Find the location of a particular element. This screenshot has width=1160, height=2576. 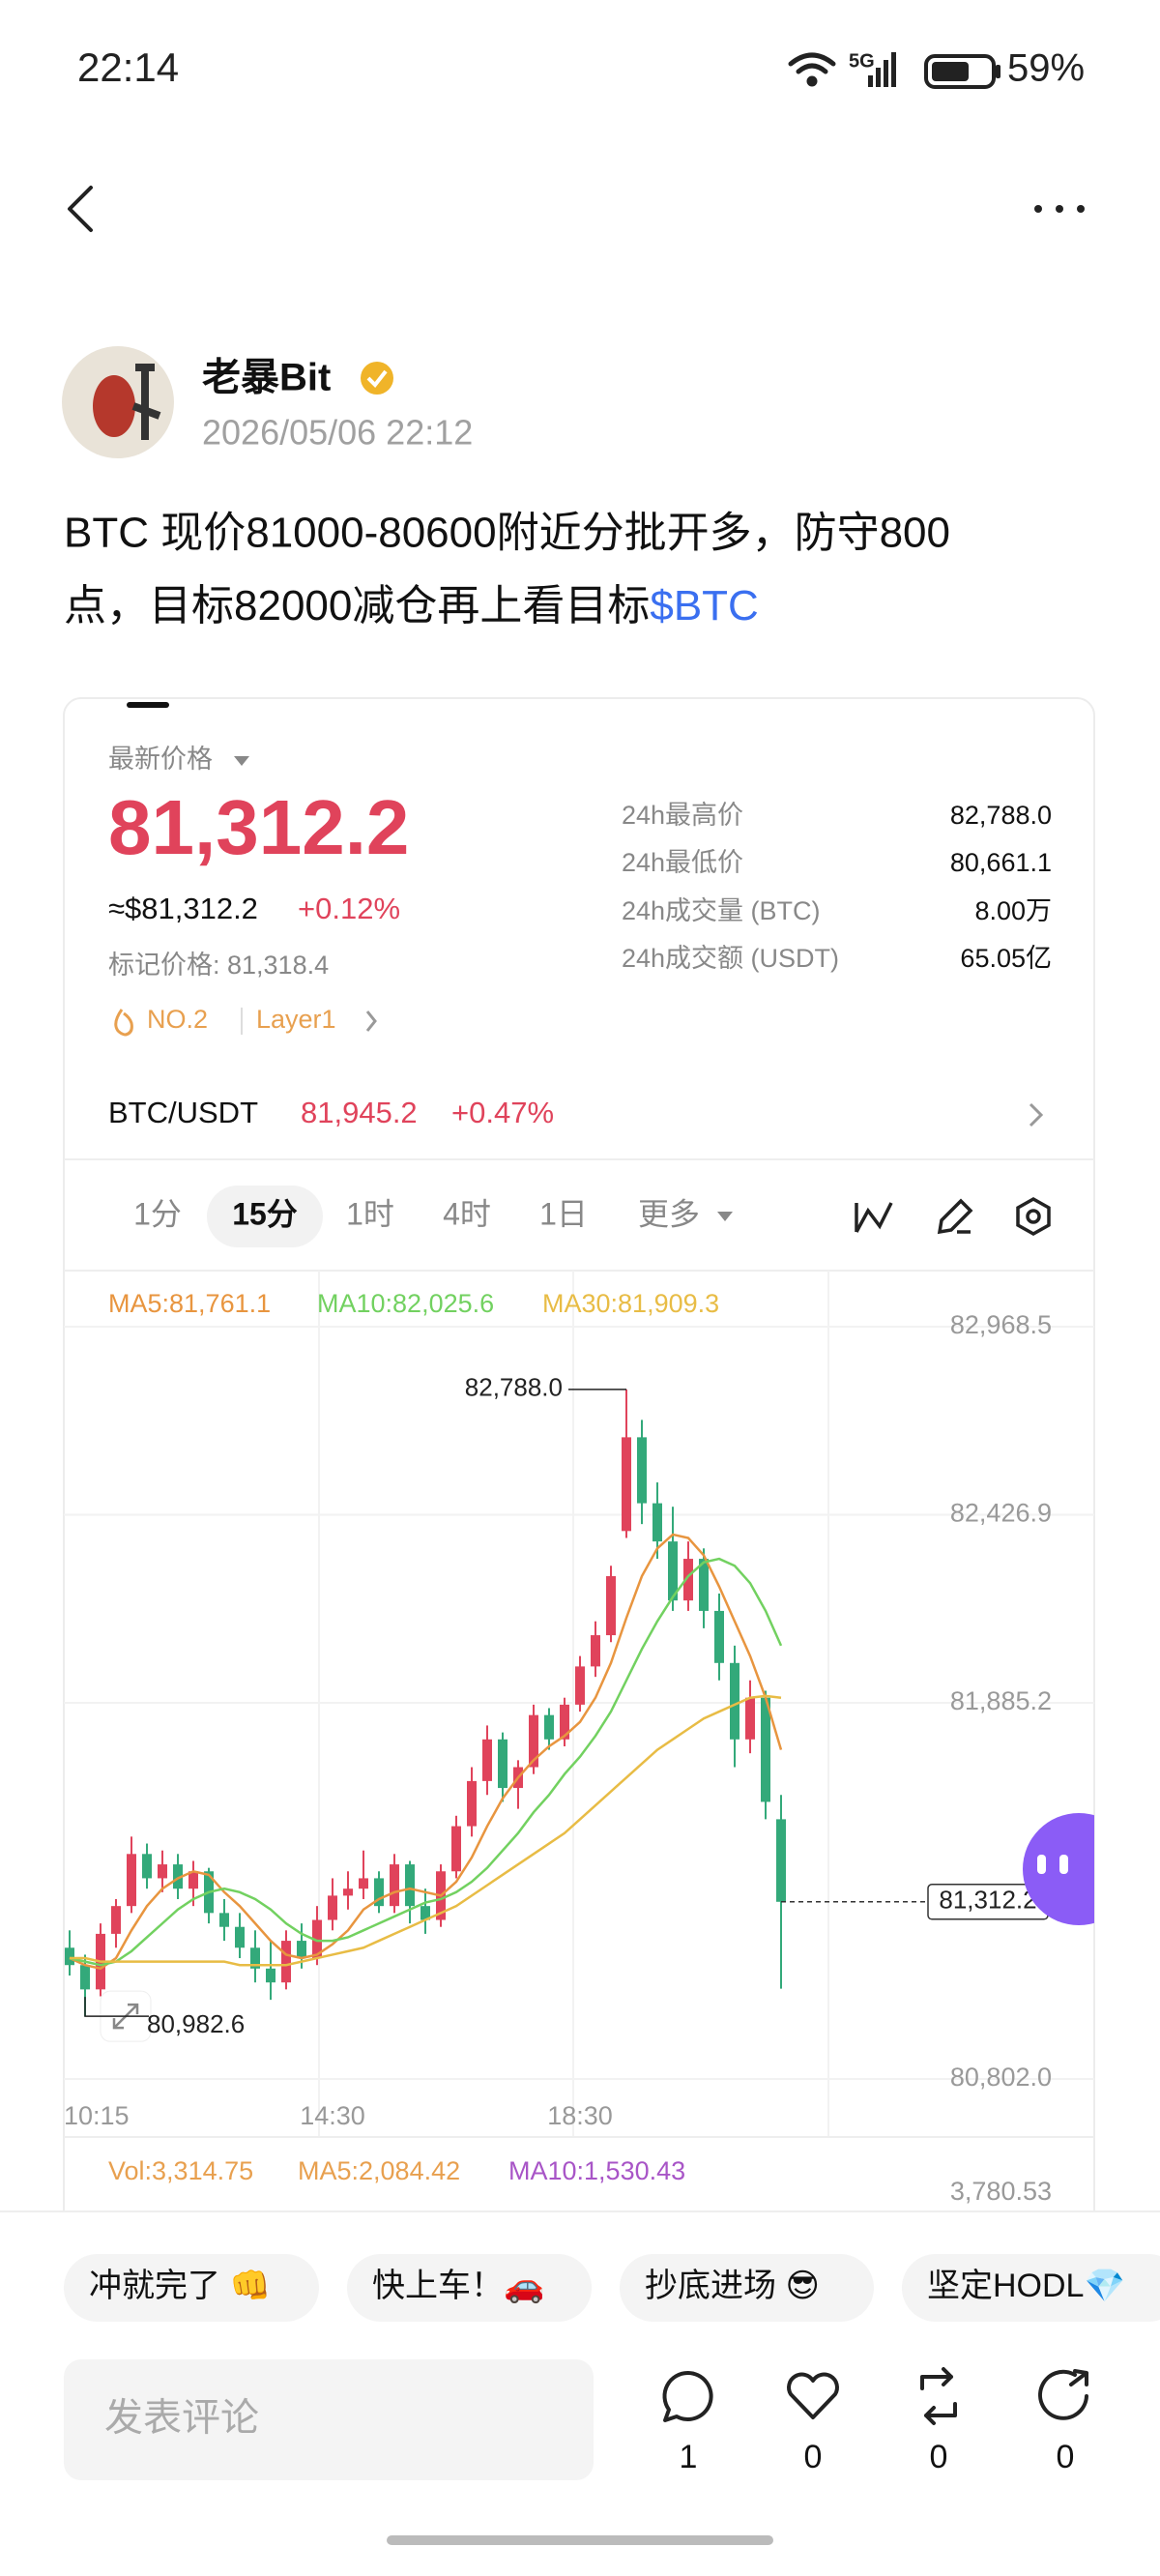

timeframe-tab: 4时 is located at coordinates (467, 1213).